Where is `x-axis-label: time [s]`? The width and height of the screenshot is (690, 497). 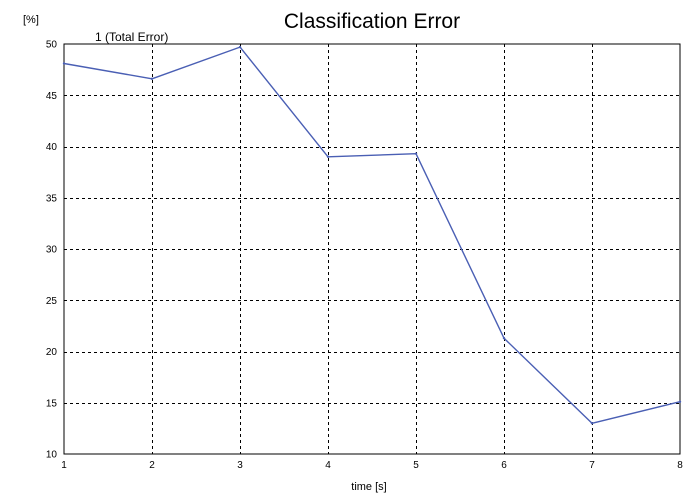
x-axis-label: time [s] is located at coordinates (368, 487).